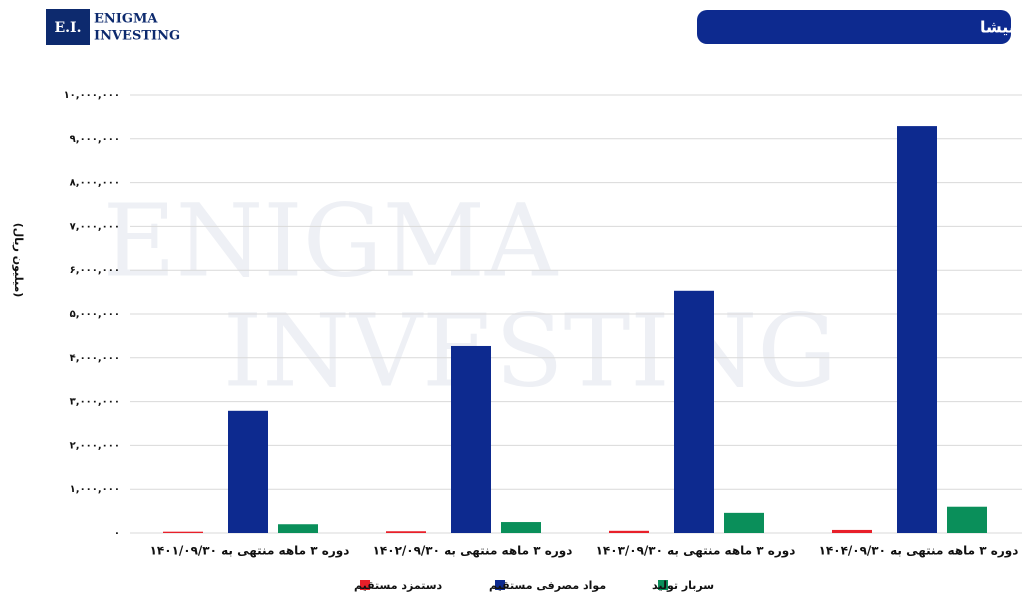 The height and width of the screenshot is (607, 1024). I want to click on logo-mark: E.I., so click(68, 28).